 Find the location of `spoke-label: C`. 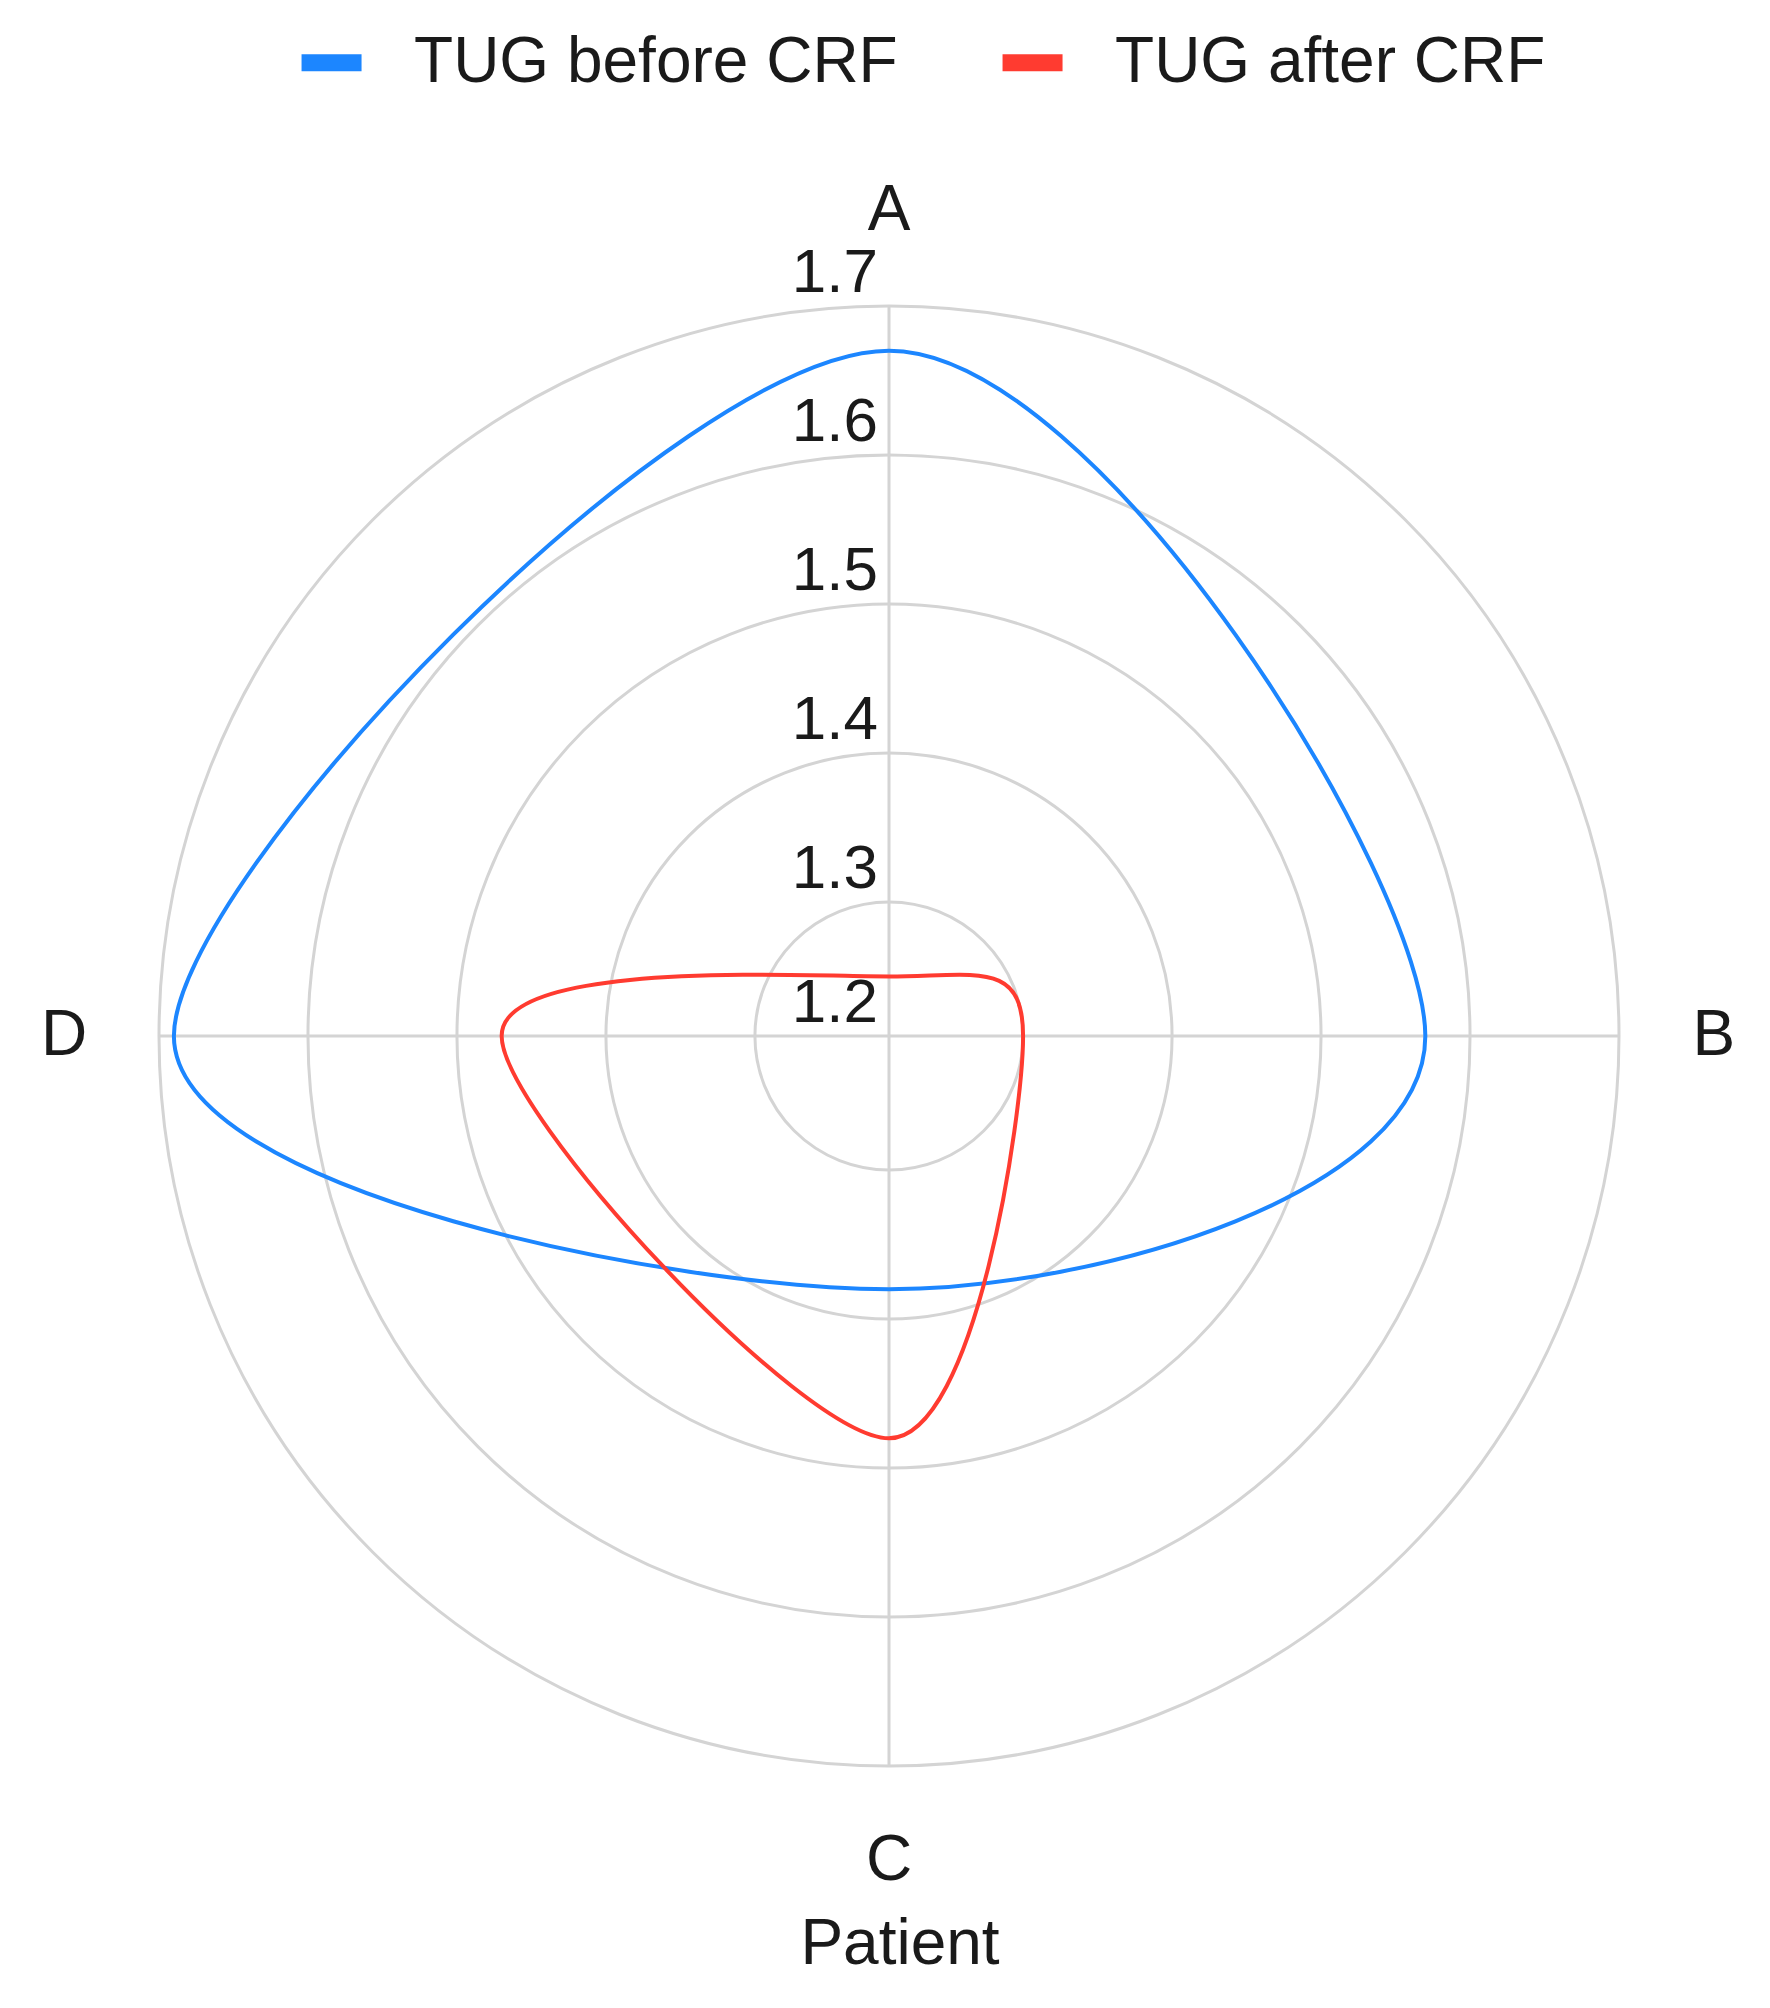

spoke-label: C is located at coordinates (889, 1857).